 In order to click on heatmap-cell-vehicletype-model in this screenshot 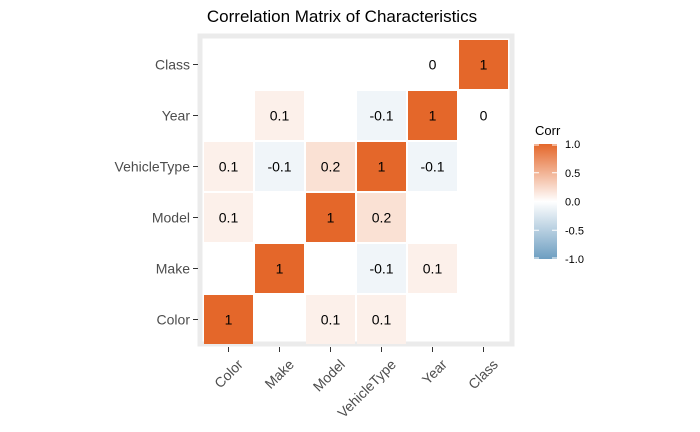, I will do `click(330, 166)`.